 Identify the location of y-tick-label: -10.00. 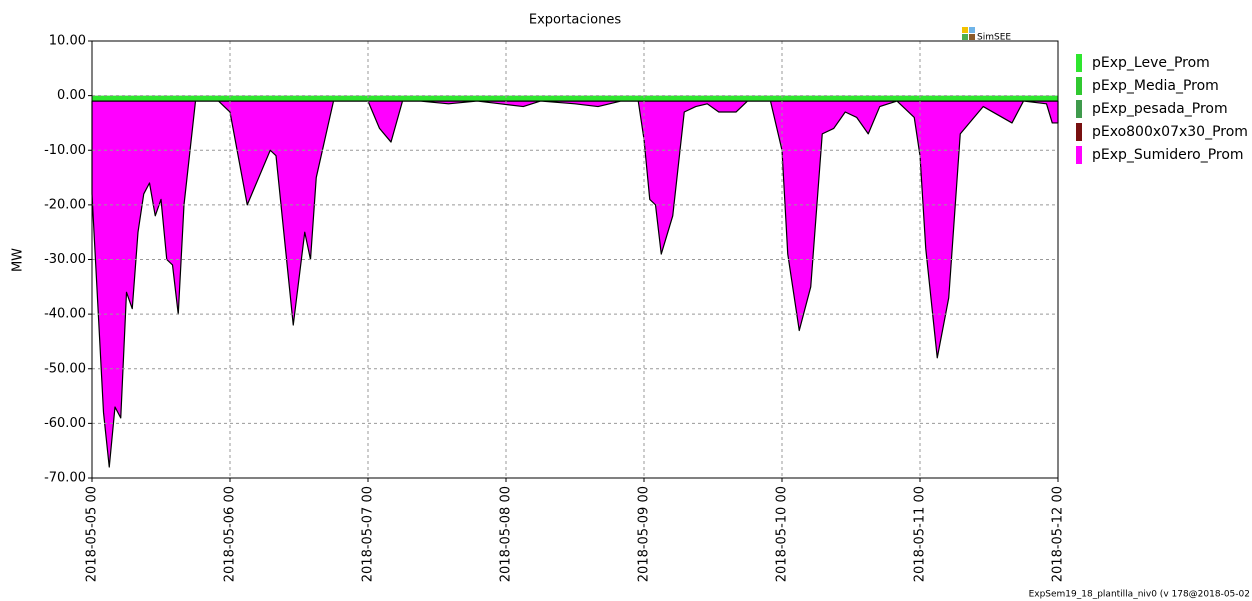
(65, 150).